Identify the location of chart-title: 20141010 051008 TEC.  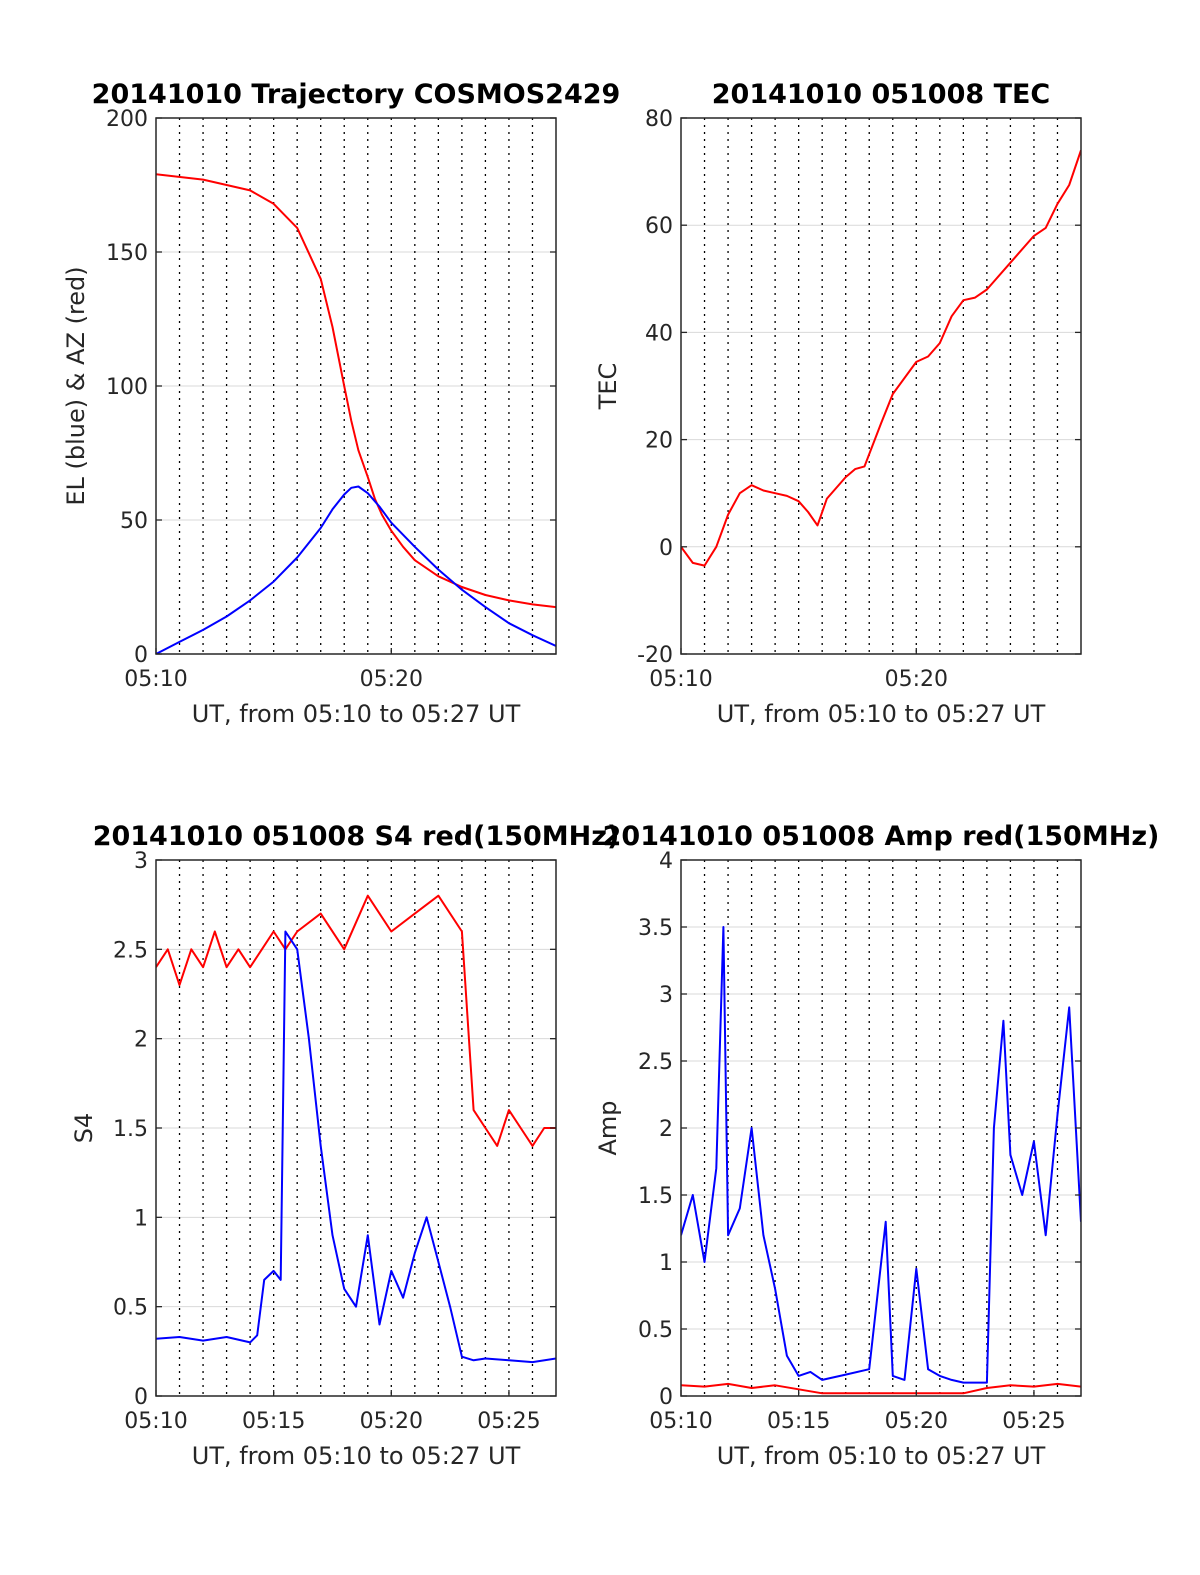
(881, 94).